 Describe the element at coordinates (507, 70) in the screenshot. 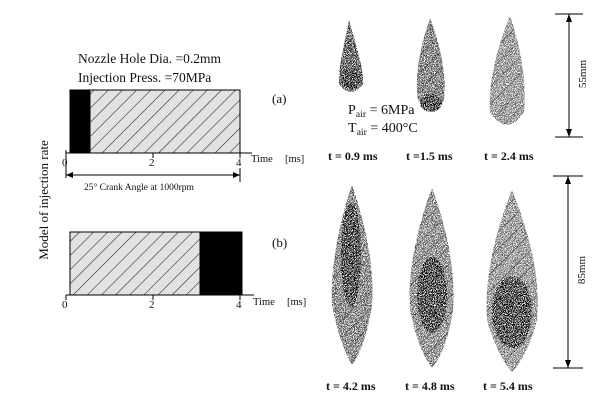

I see `spray-image-a3` at that location.